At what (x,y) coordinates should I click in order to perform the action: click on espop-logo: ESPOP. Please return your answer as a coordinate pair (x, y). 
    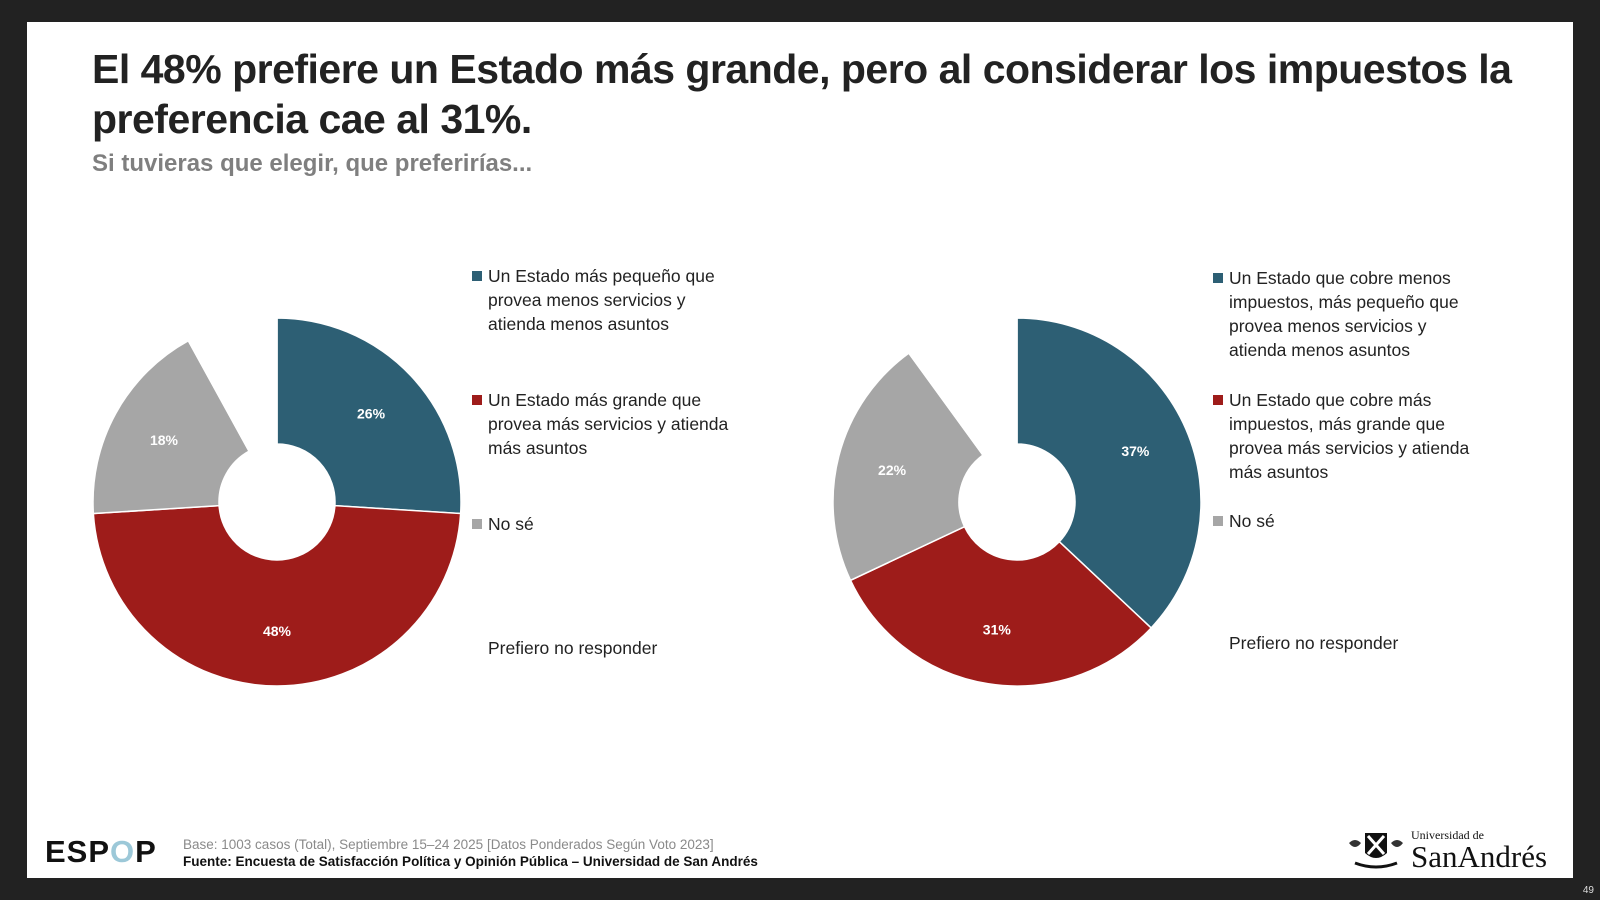
    Looking at the image, I should click on (101, 851).